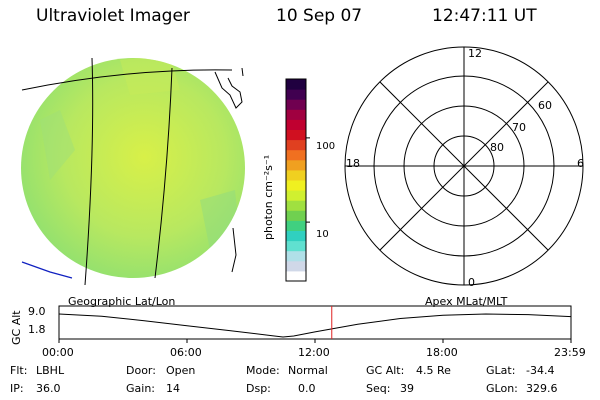 This screenshot has height=400, width=600. Describe the element at coordinates (385, 370) in the screenshot. I see `status-gcalt-key: GC Alt:` at that location.